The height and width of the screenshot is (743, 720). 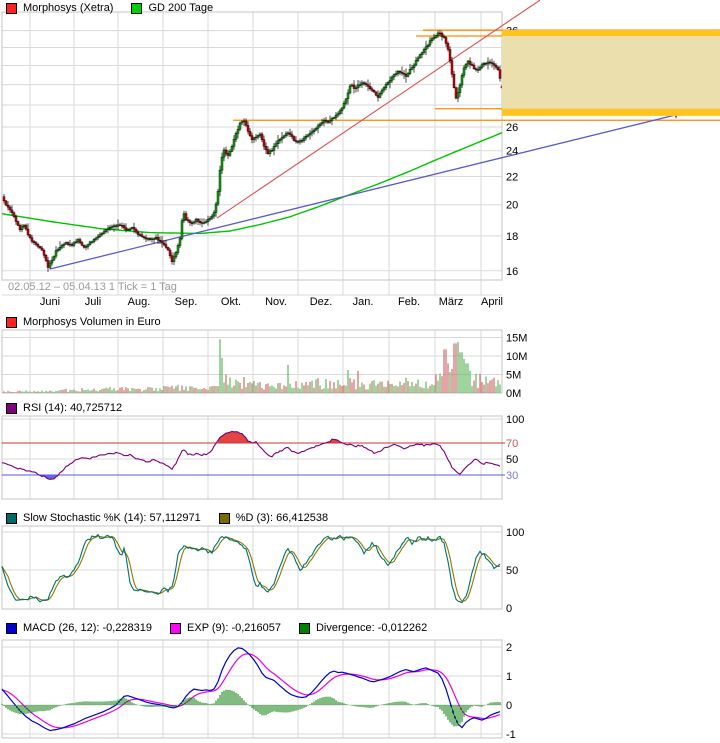 I want to click on macd-tick-label: 0, so click(x=509, y=706).